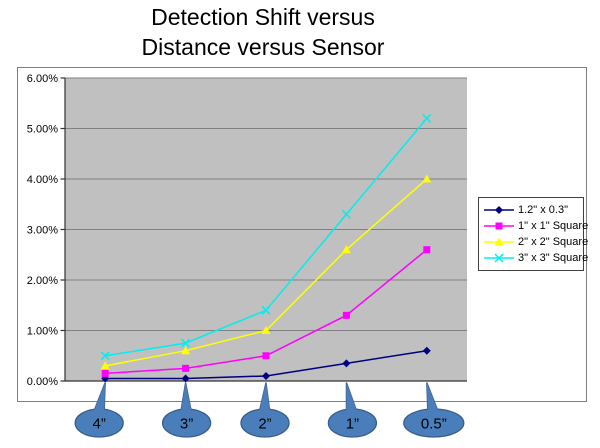  What do you see at coordinates (553, 242) in the screenshot?
I see `legend-label: 2" x 2" Square` at bounding box center [553, 242].